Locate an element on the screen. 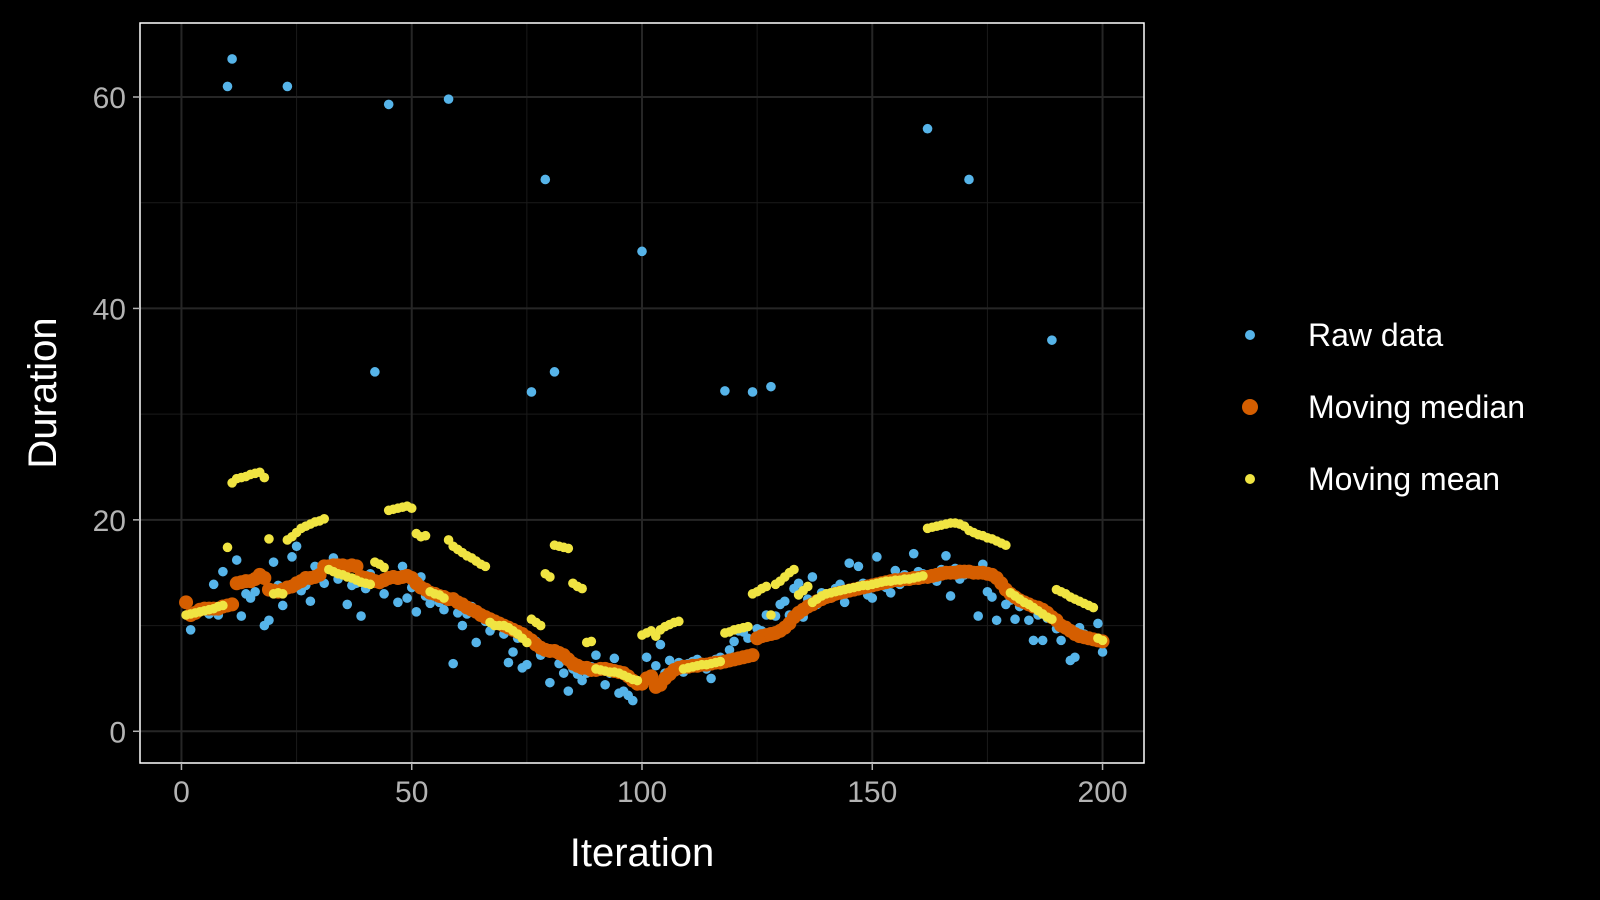 The image size is (1600, 900). legend: Raw data Moving median Moving mean is located at coordinates (1383, 407).